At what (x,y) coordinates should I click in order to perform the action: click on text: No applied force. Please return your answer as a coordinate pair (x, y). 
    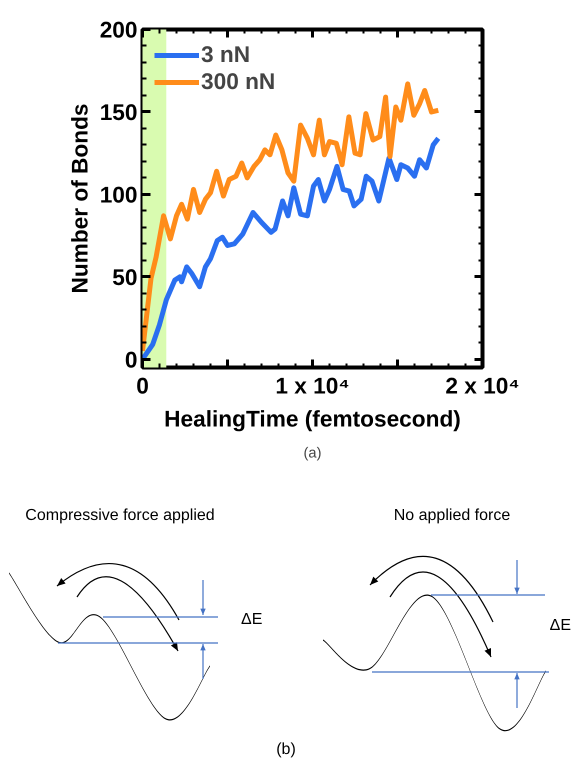
    Looking at the image, I should click on (452, 515).